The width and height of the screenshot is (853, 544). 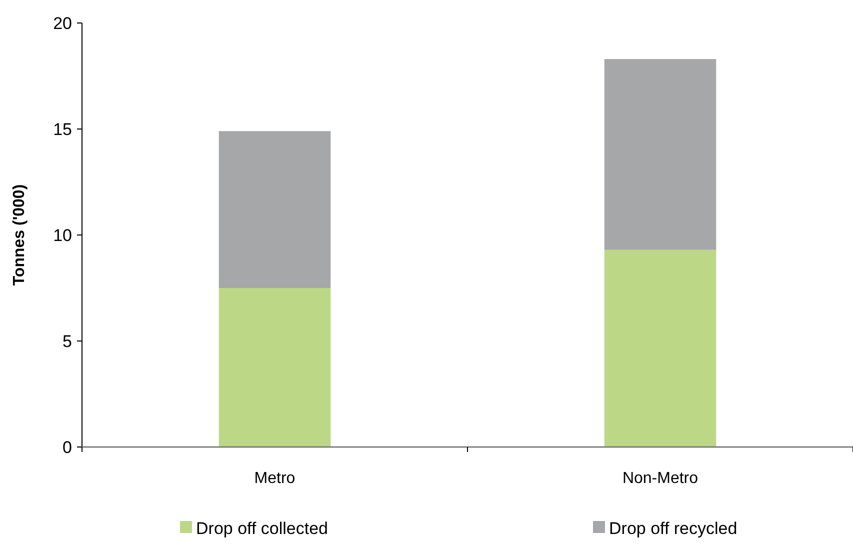 I want to click on legend-label: Drop off recycled, so click(x=673, y=528).